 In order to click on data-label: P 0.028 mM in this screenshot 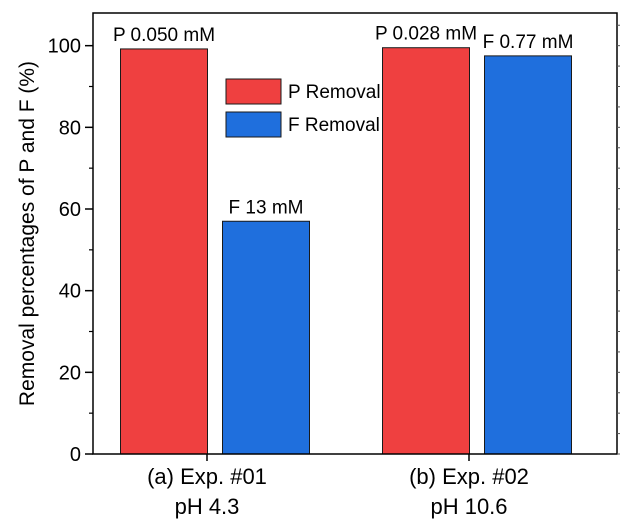, I will do `click(426, 34)`.